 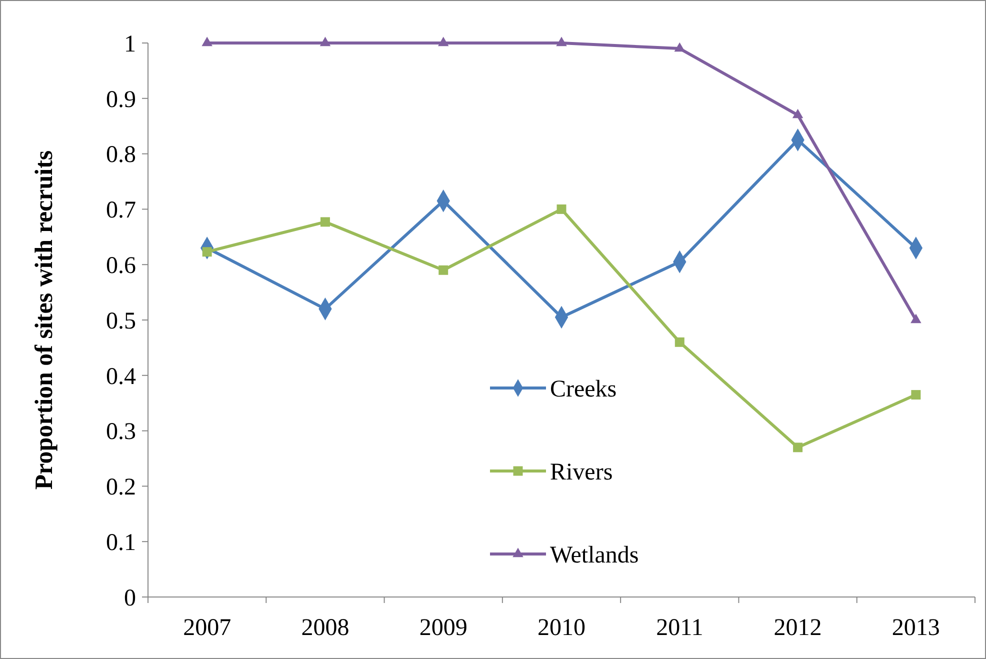 What do you see at coordinates (583, 389) in the screenshot?
I see `legend-label: Creeks` at bounding box center [583, 389].